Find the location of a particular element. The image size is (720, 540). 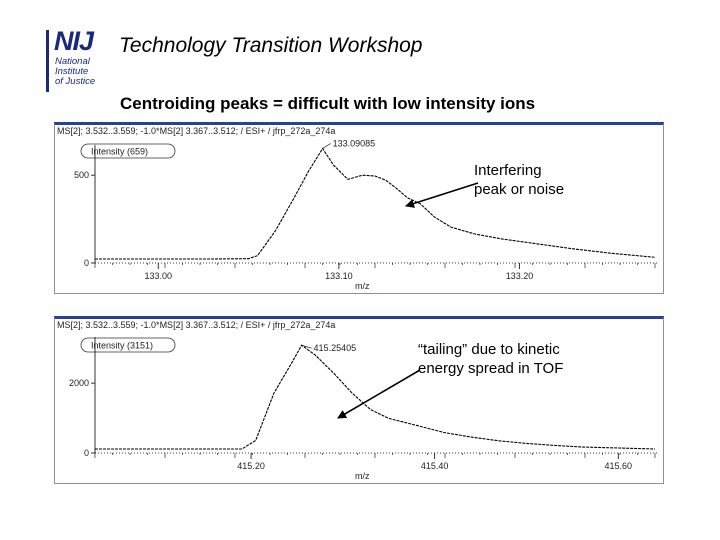

logo-rule is located at coordinates (47, 61).